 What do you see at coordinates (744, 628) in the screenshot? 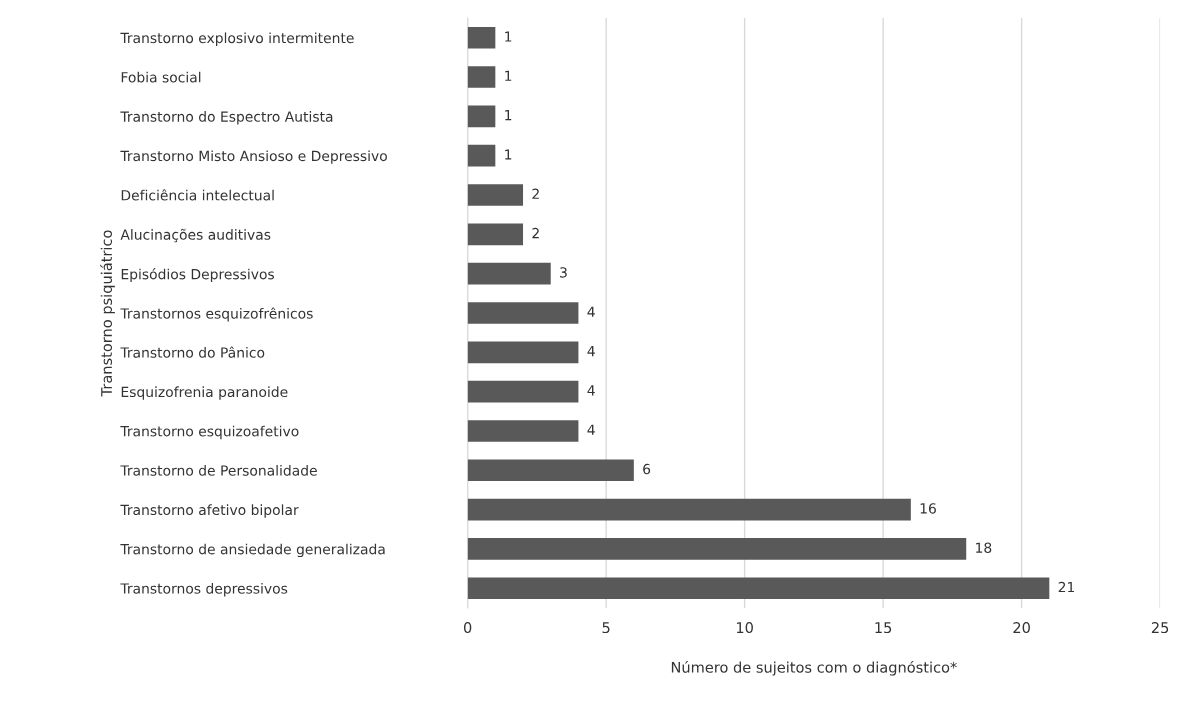
I see `x-tick-label: 10` at bounding box center [744, 628].